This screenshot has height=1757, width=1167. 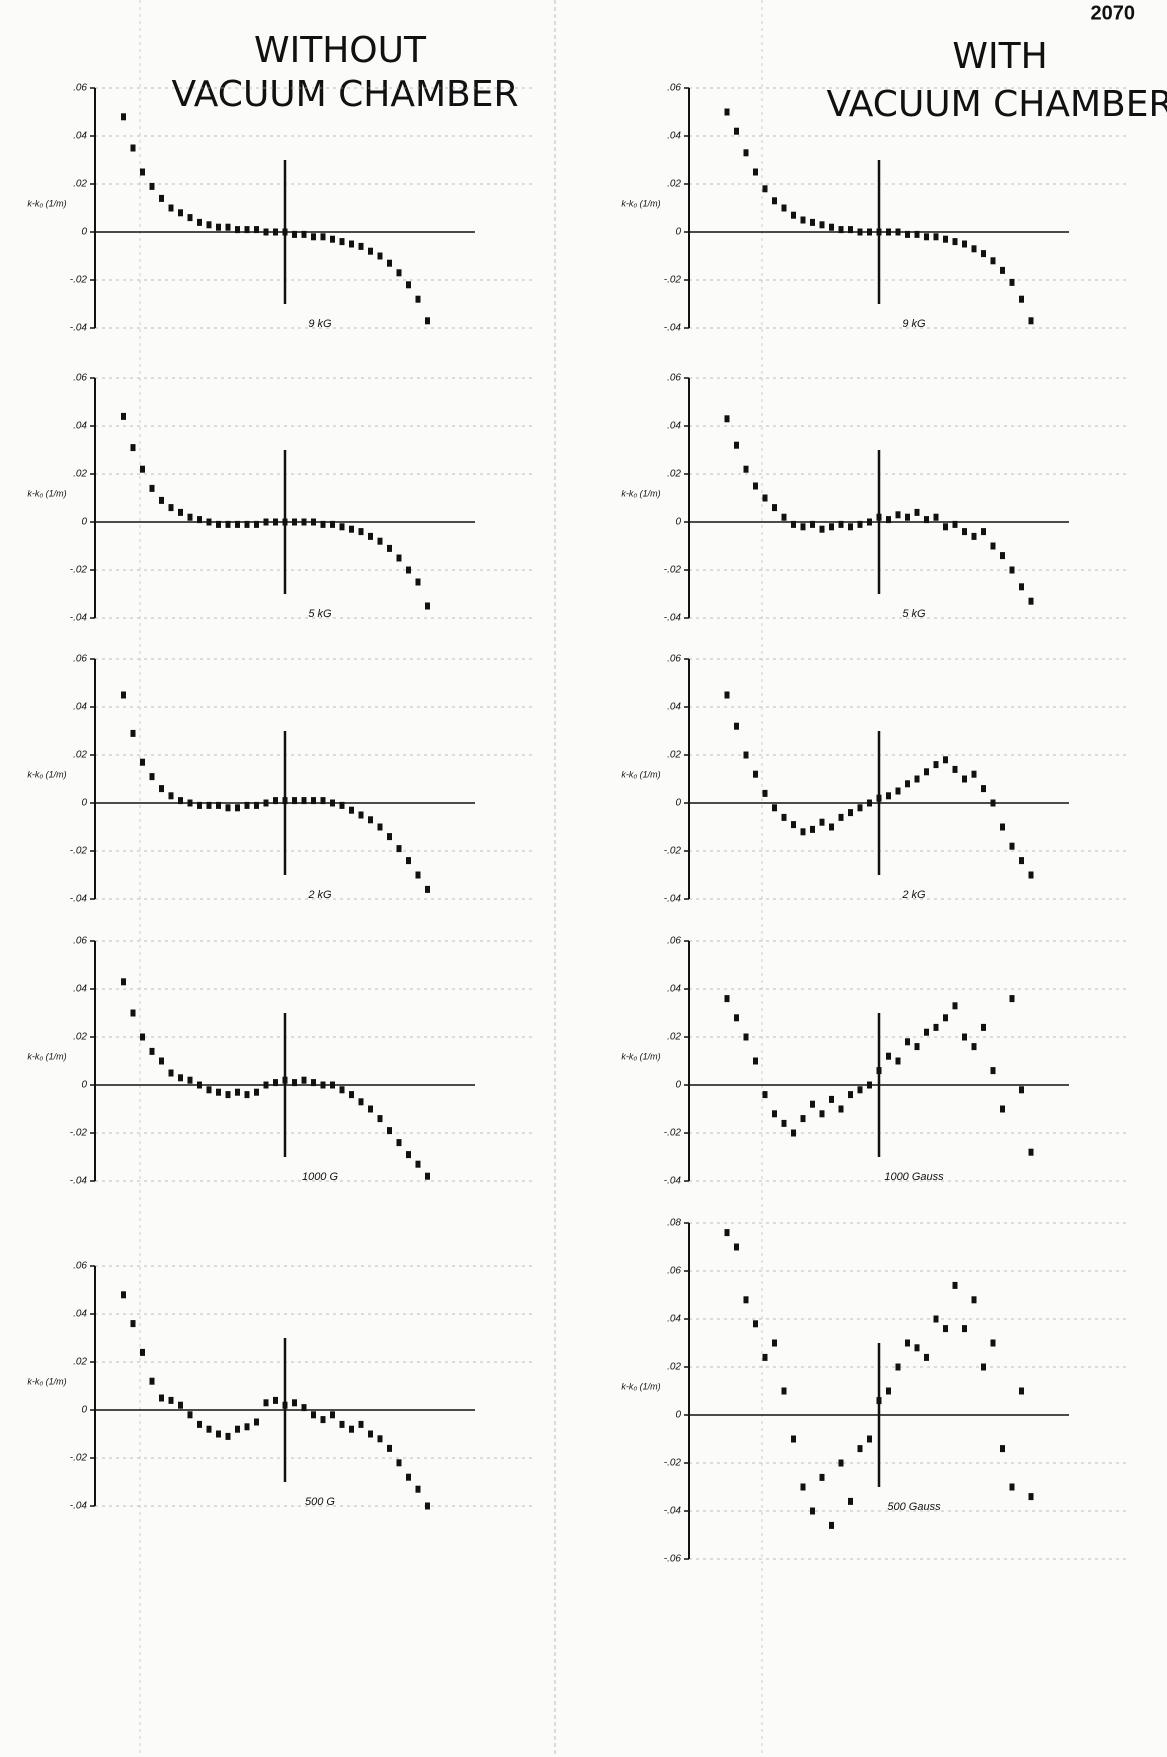 What do you see at coordinates (674, 1223) in the screenshot?
I see `y-tick-label: .08` at bounding box center [674, 1223].